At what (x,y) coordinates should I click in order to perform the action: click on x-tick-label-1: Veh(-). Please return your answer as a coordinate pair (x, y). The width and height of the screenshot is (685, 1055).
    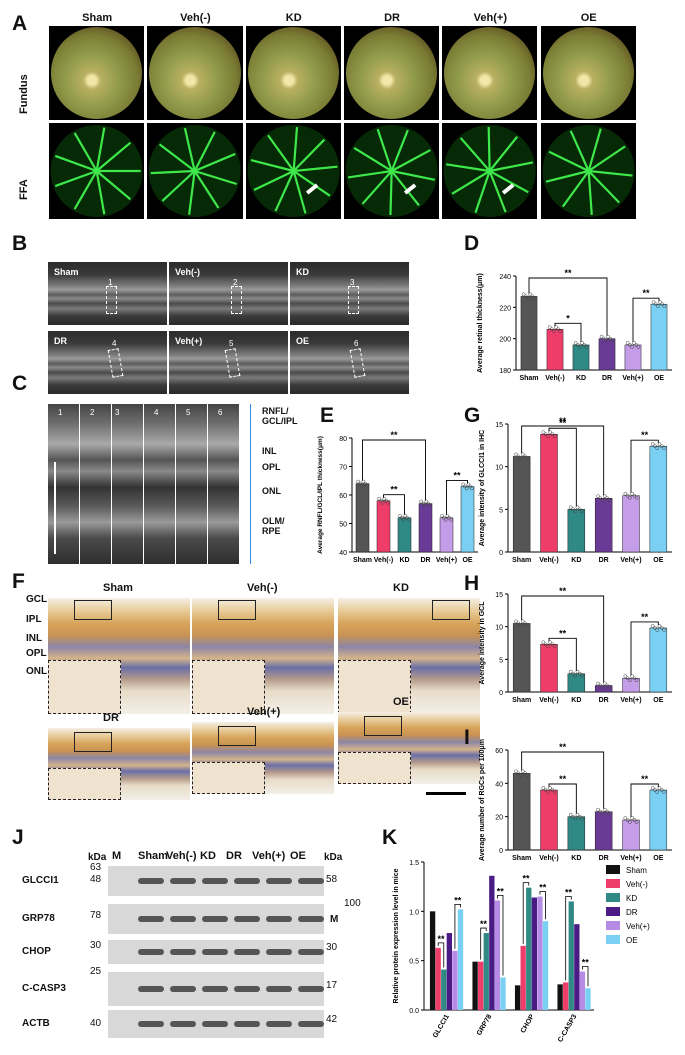
    Looking at the image, I should click on (548, 700).